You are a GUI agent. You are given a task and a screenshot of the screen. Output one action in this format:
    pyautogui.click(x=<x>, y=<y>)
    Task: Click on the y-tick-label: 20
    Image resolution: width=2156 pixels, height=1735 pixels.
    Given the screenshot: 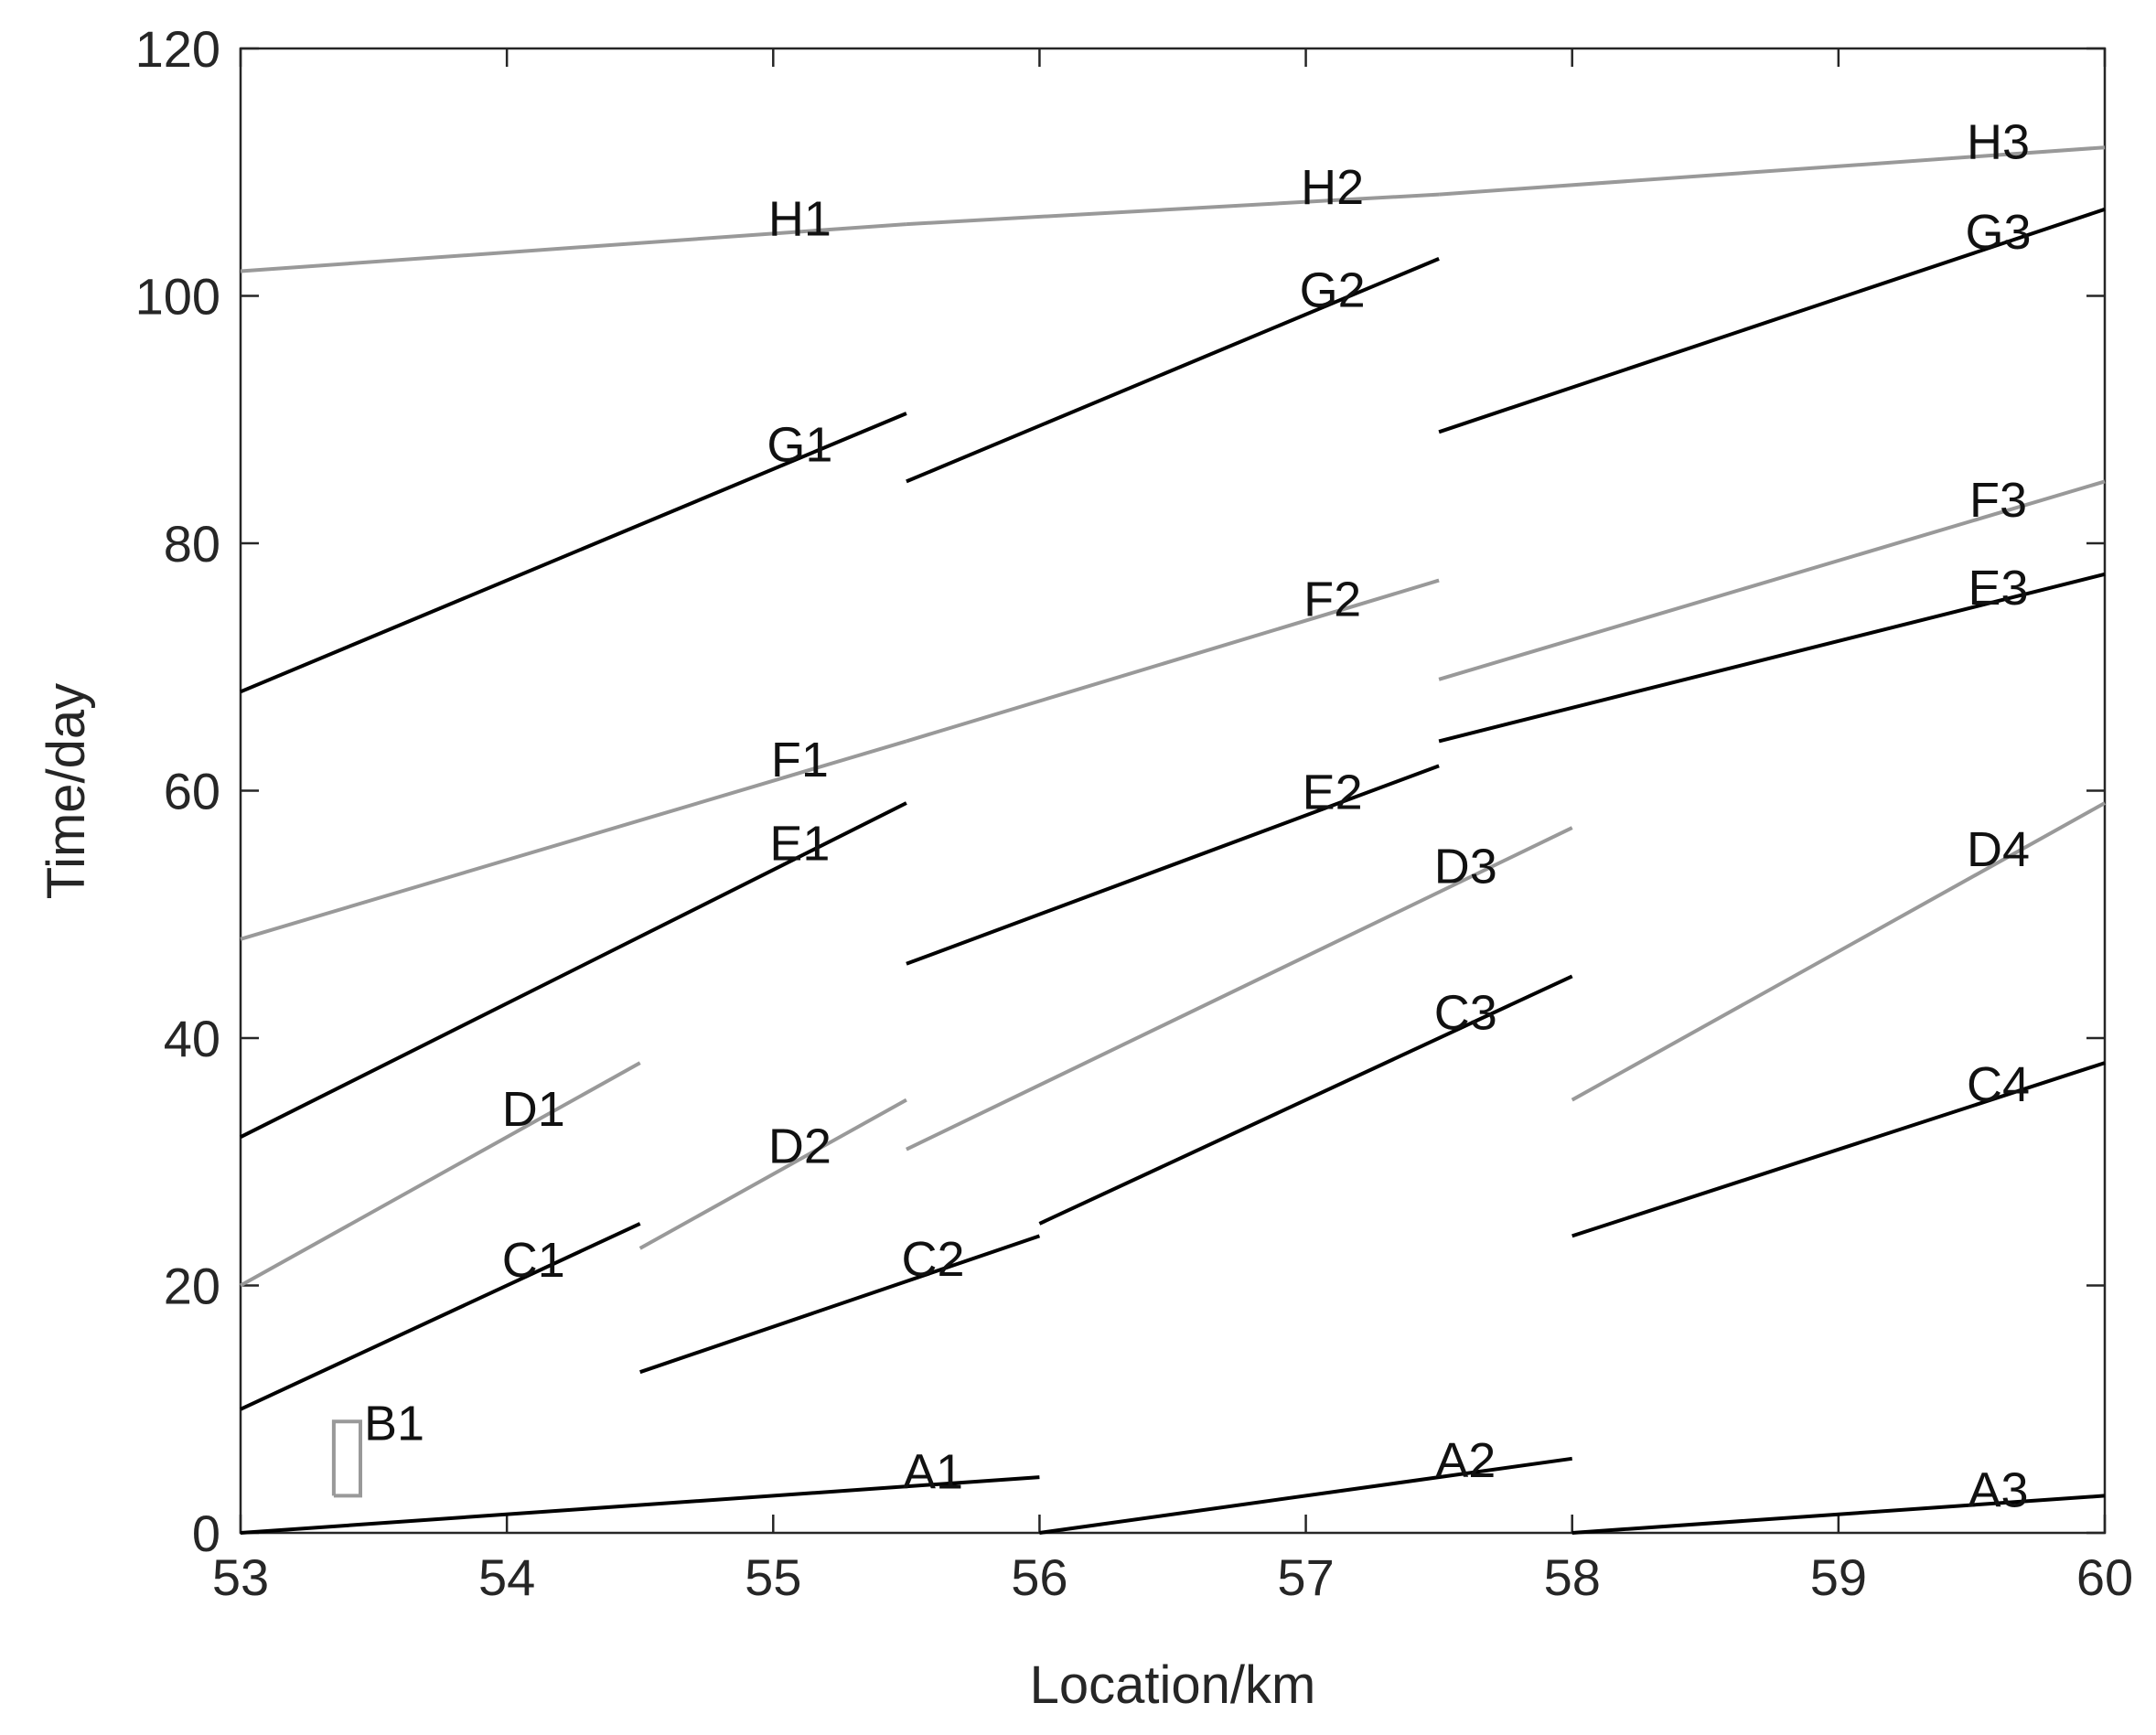 What is the action you would take?
    pyautogui.click(x=192, y=1286)
    